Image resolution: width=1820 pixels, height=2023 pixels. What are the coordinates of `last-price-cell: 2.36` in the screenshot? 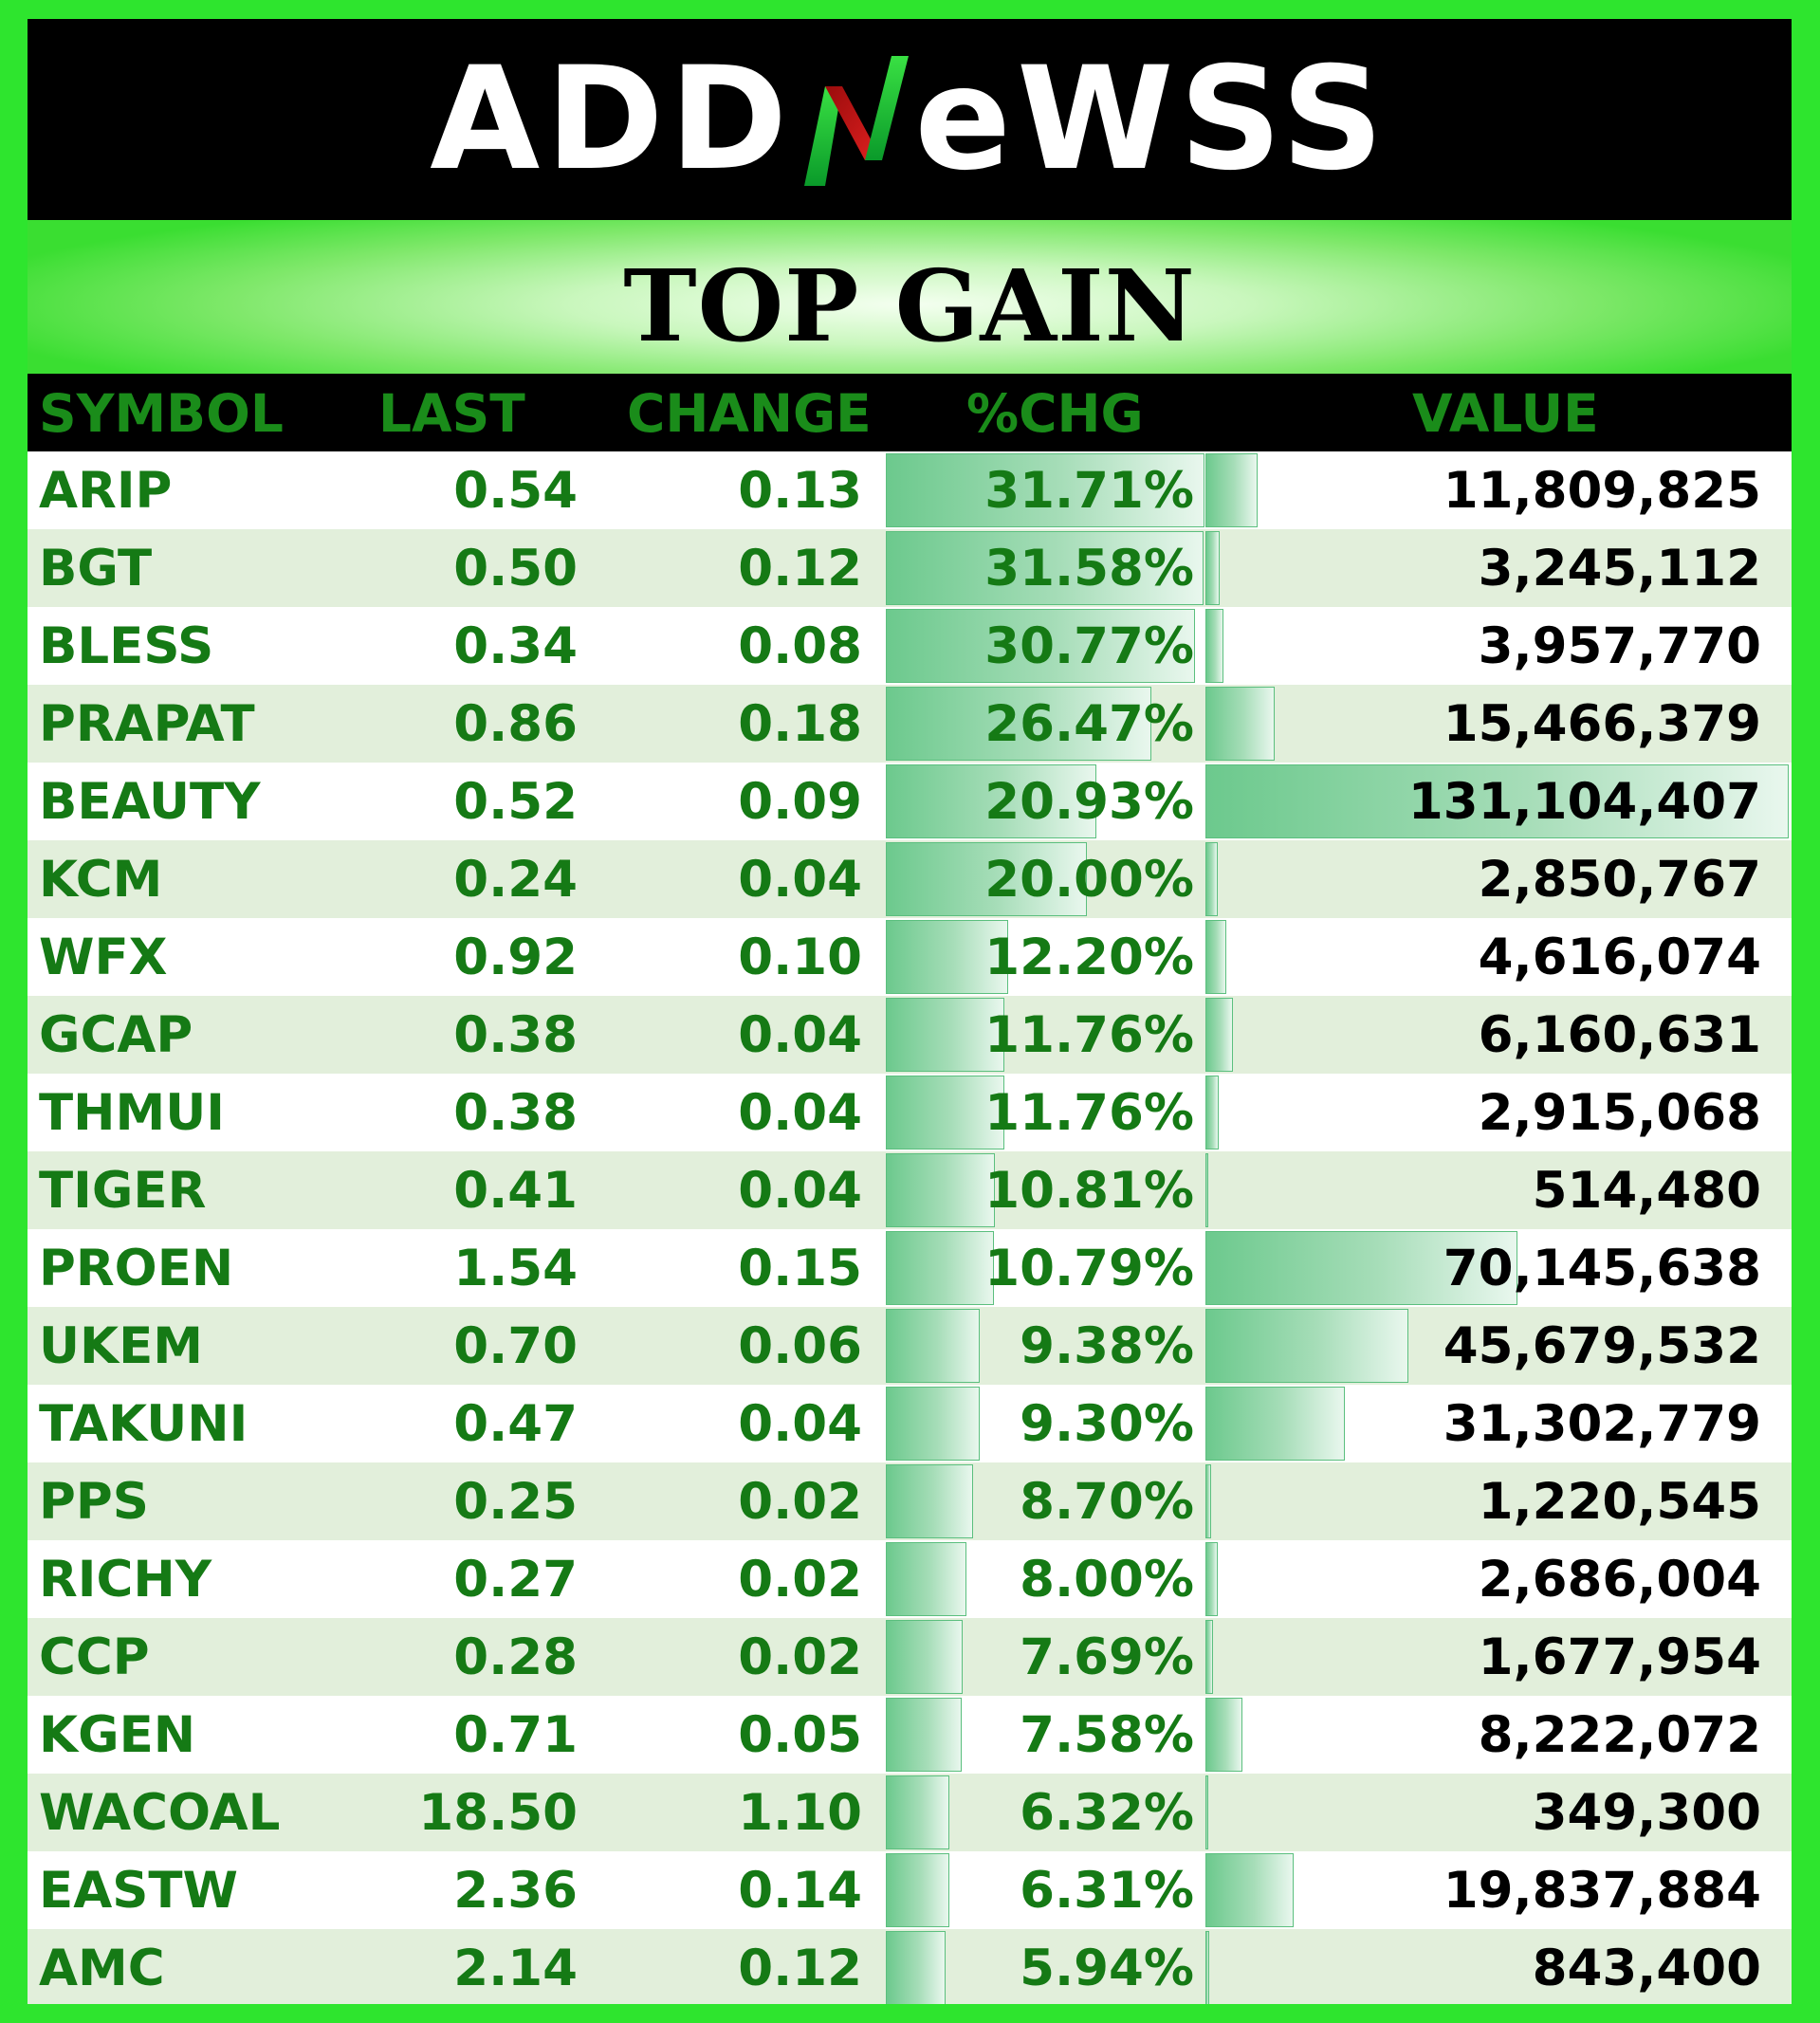 It's located at (515, 1890).